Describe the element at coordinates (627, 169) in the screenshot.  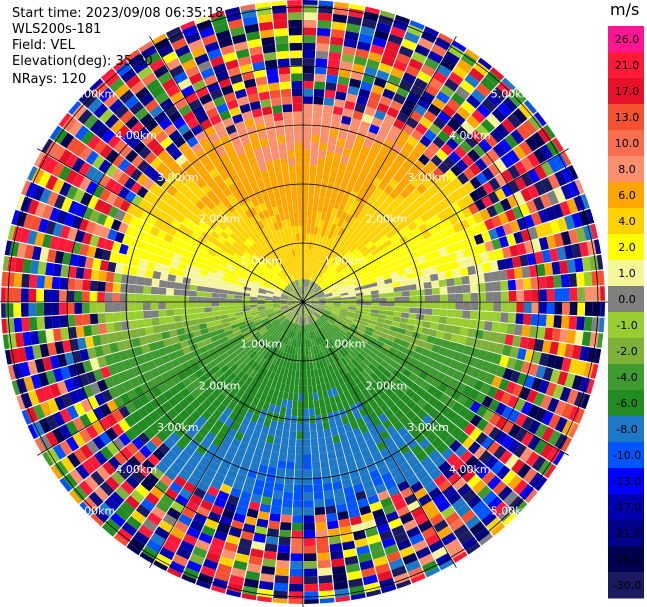
I see `colorbar-tick-label: 8.0` at that location.